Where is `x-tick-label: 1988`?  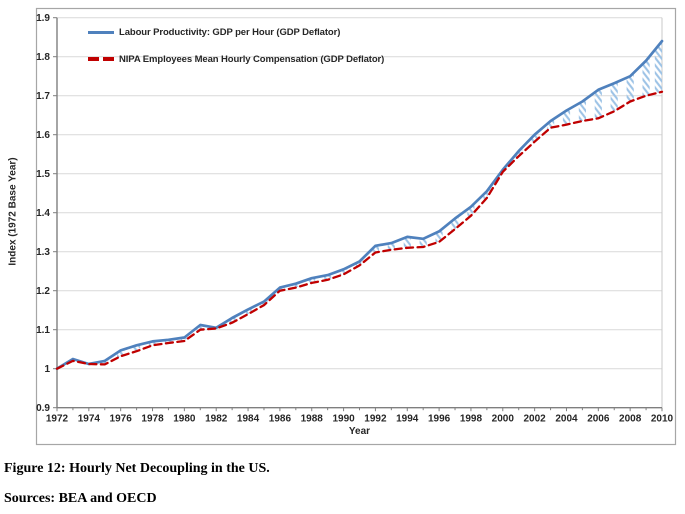 x-tick-label: 1988 is located at coordinates (312, 419).